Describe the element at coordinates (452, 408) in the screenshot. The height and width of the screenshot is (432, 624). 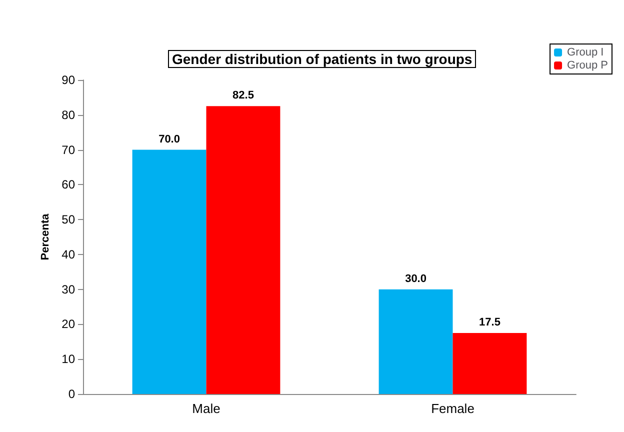
I see `x-tick-label: Female` at that location.